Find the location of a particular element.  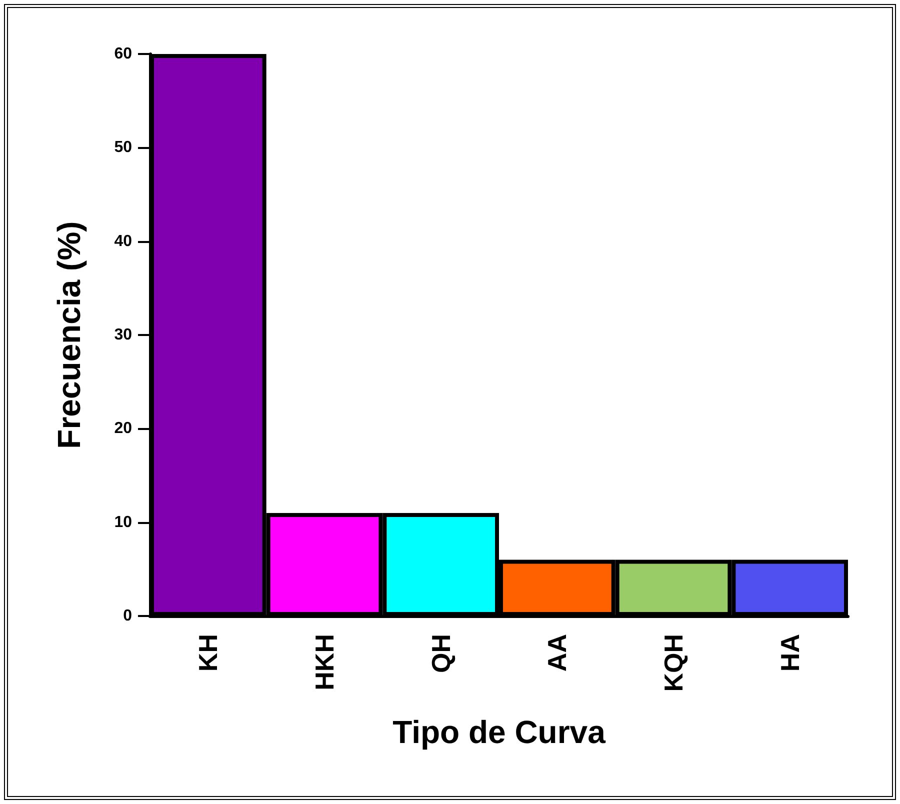

y-tick-label: 30 is located at coordinates (123, 335).